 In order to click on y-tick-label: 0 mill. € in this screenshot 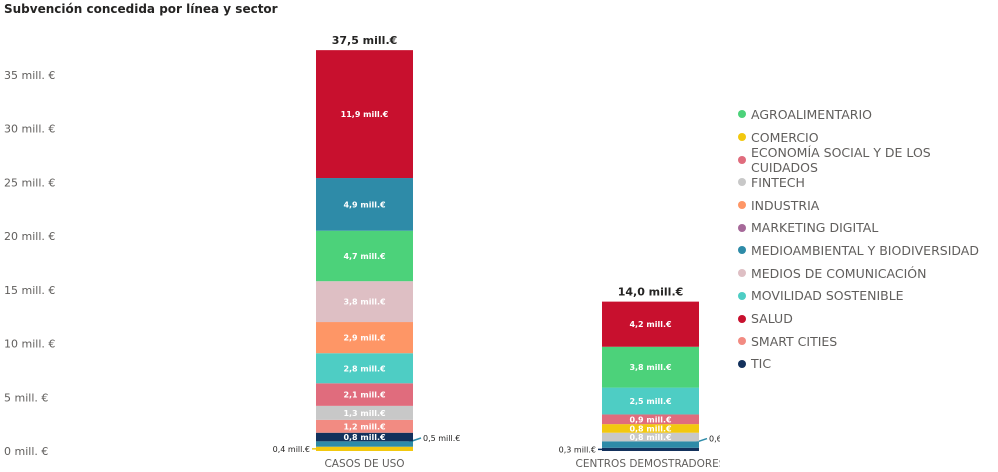, I will do `click(26, 451)`.